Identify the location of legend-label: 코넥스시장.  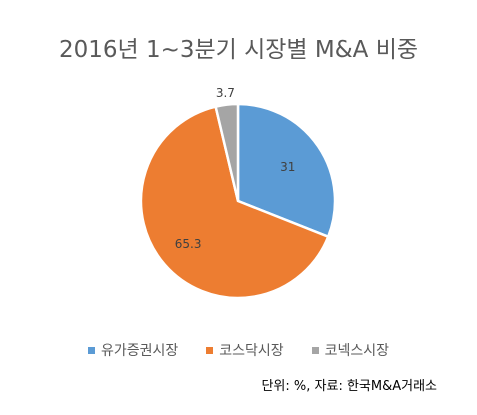
(357, 351).